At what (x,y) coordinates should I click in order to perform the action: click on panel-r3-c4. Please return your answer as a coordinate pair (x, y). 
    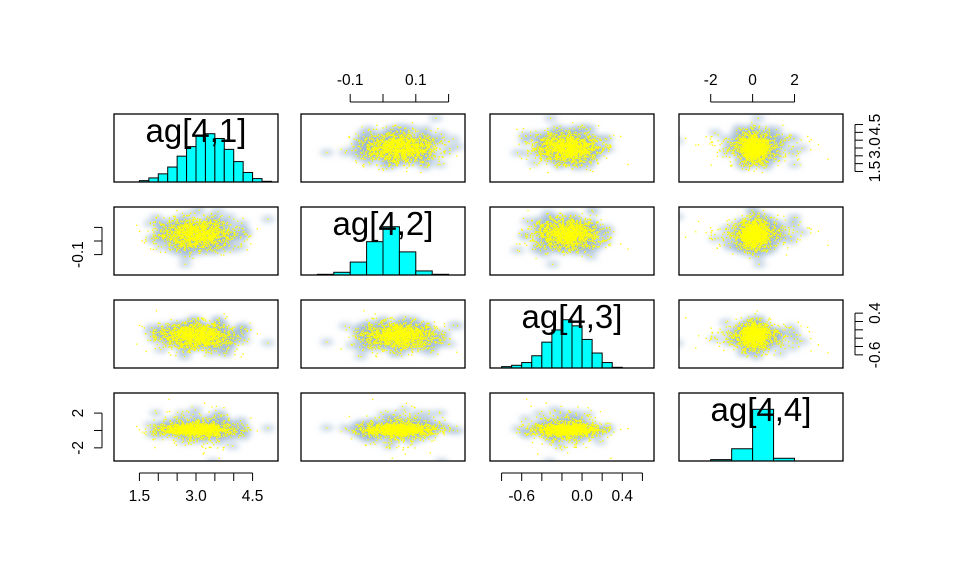
    Looking at the image, I should click on (761, 334).